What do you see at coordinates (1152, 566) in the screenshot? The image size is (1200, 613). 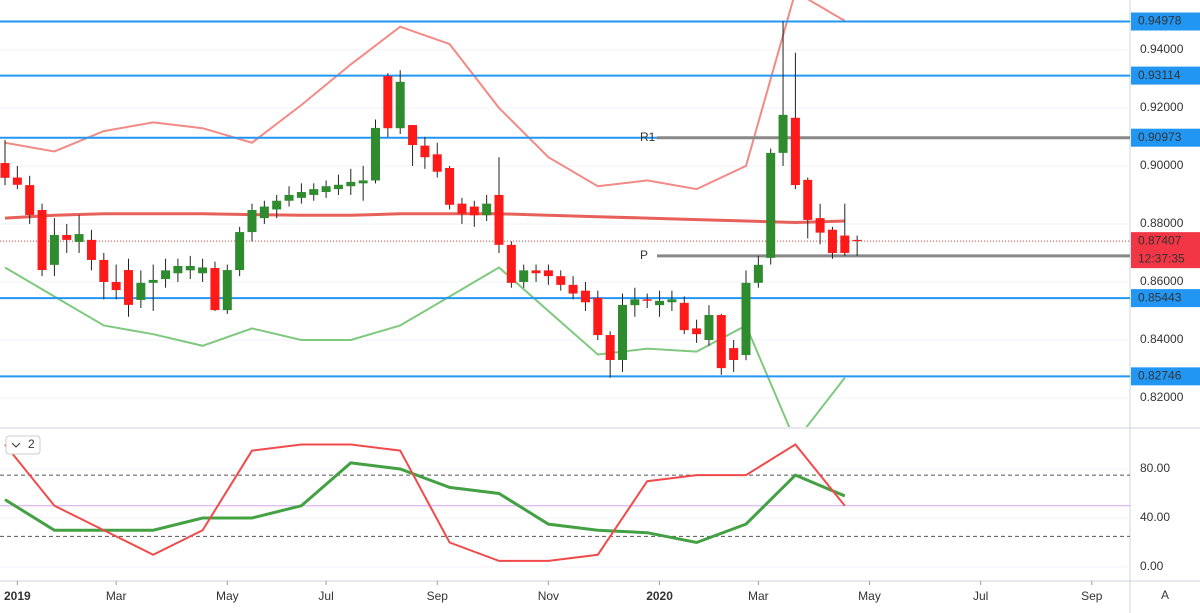 I see `y-tick-label: 0.00` at bounding box center [1152, 566].